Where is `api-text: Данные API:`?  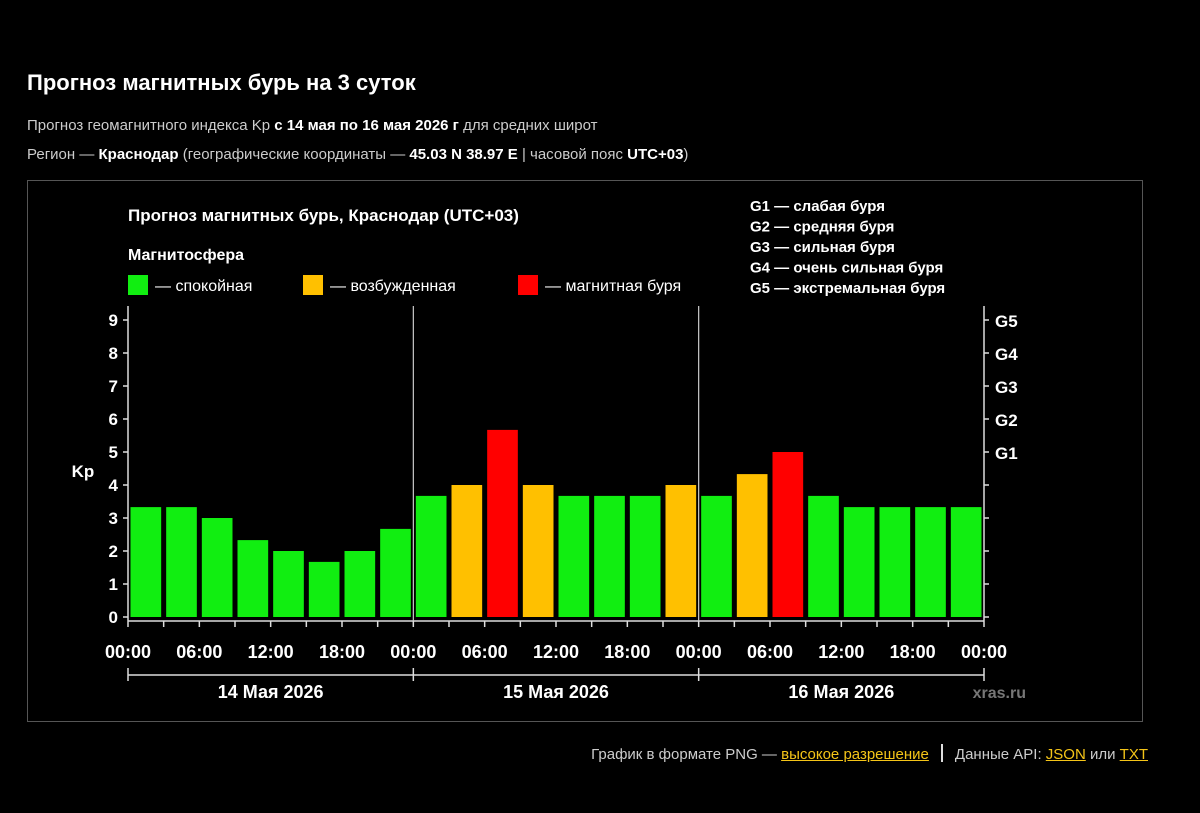
api-text: Данные API: is located at coordinates (1000, 754).